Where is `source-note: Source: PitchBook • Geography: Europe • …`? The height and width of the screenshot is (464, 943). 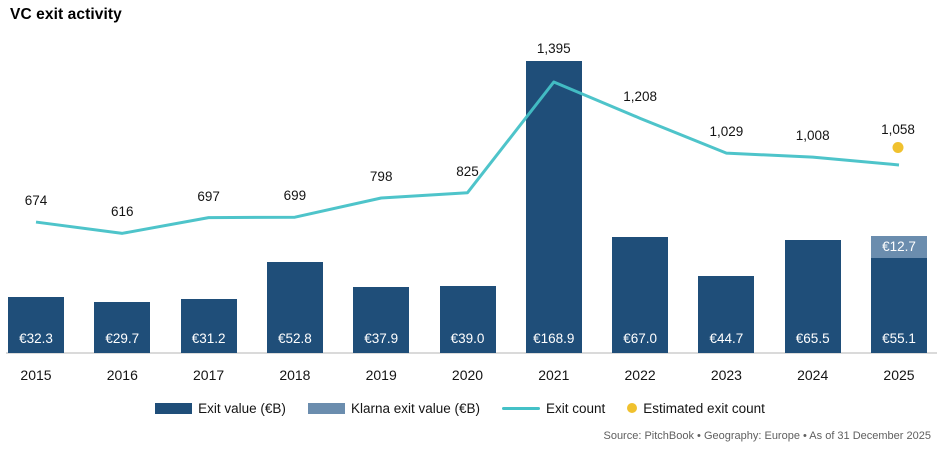 source-note: Source: PitchBook • Geography: Europe • … is located at coordinates (767, 436).